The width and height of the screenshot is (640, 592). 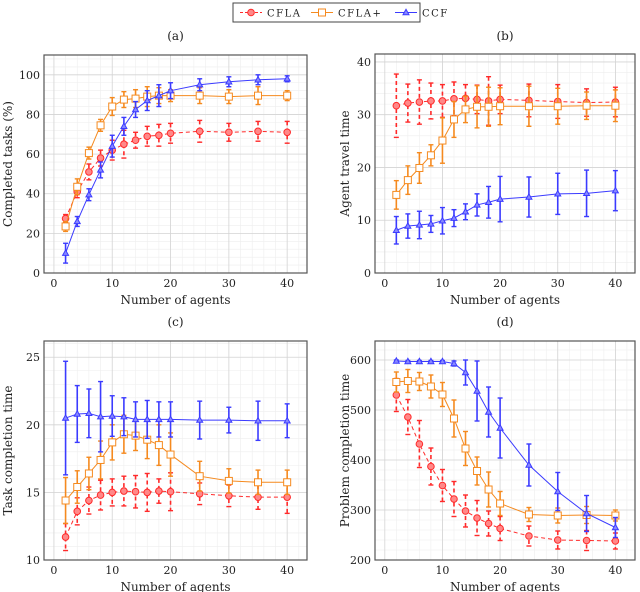 I want to click on y-tick-label: 30, so click(x=364, y=115).